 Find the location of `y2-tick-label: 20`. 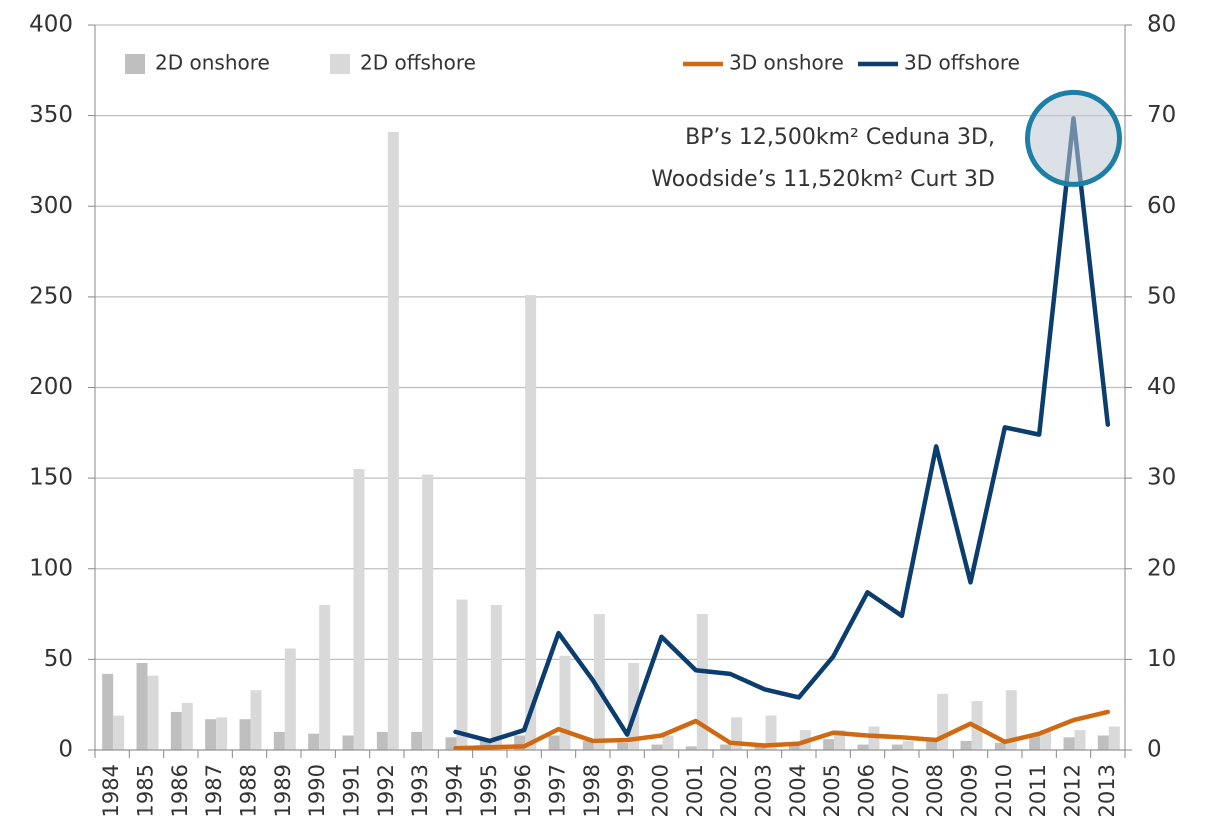

y2-tick-label: 20 is located at coordinates (1161, 568).